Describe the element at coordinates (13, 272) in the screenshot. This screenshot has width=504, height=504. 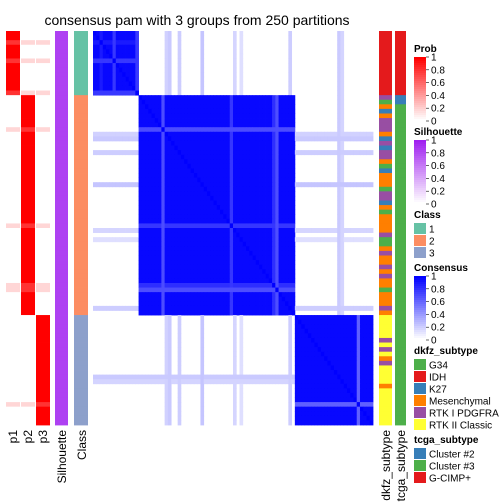
I see `annotation-cell-p1` at that location.